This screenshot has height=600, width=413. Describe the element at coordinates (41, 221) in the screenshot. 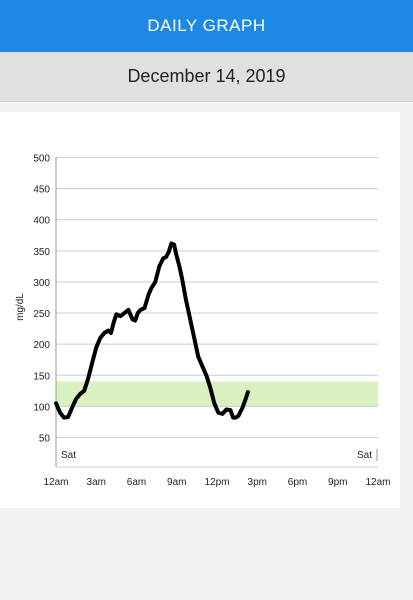

I see `y-tick-label: 400` at that location.